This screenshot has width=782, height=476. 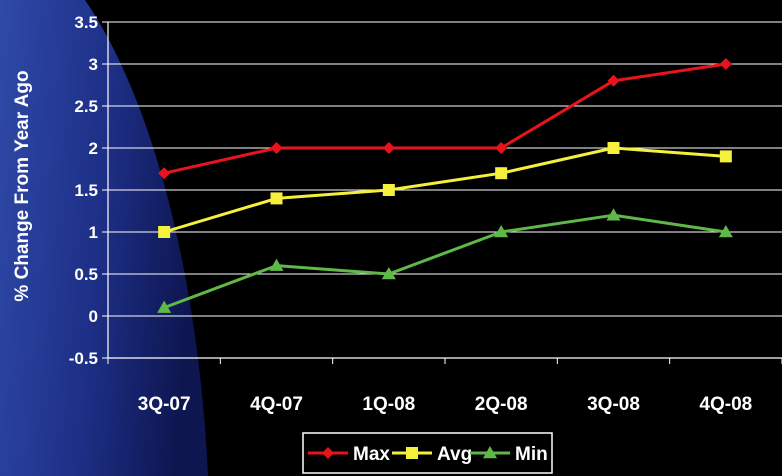 I want to click on y-tick-label: 3.5, so click(x=86, y=22).